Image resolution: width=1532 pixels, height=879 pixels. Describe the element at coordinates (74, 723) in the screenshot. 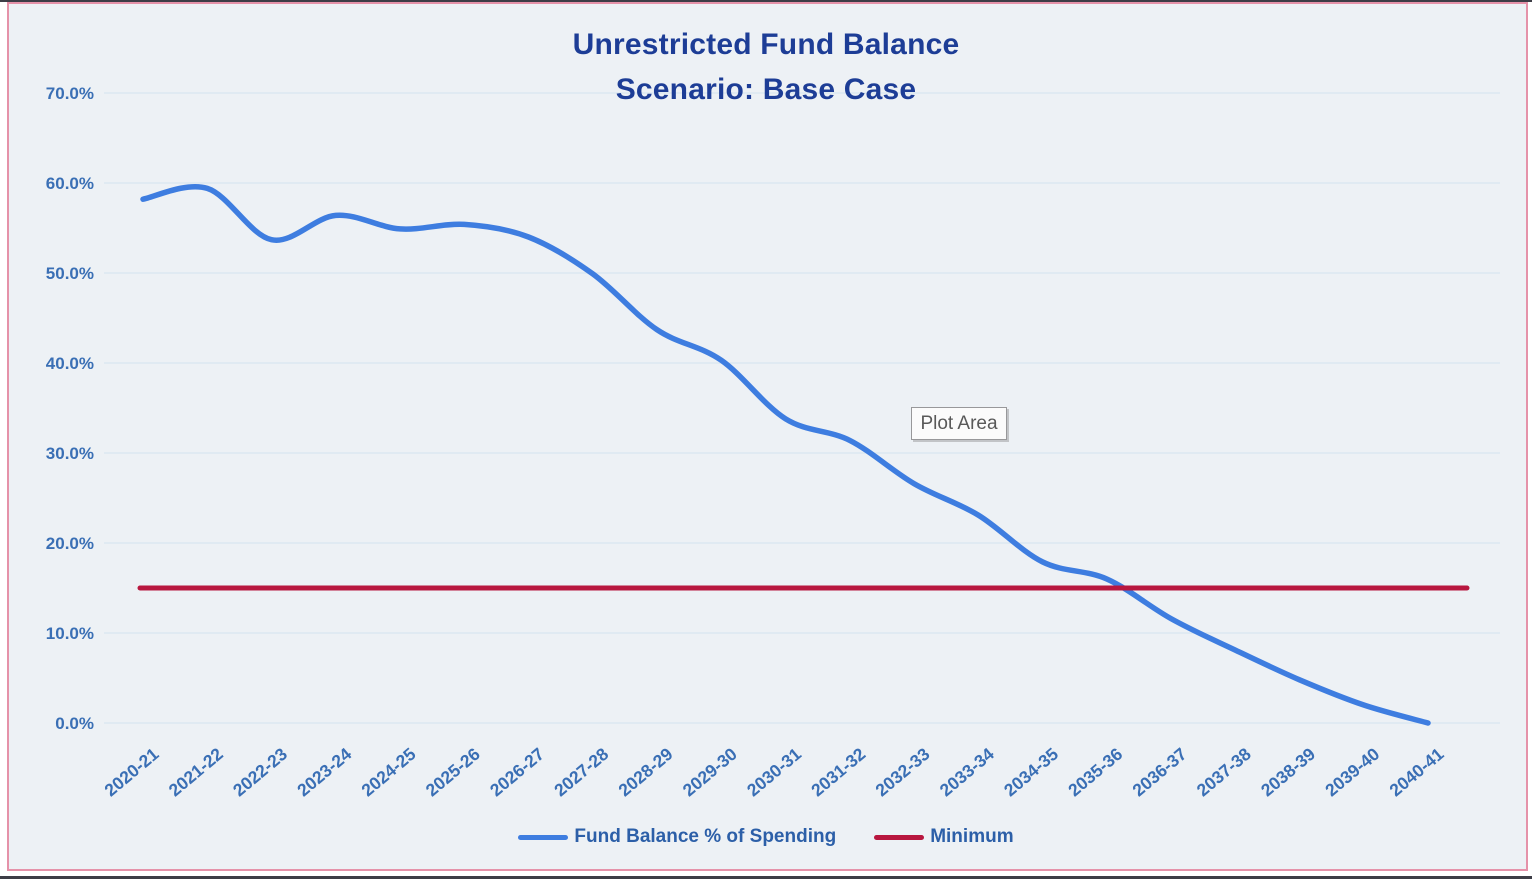

I see `y-axis-tick-label: 0.0%` at that location.